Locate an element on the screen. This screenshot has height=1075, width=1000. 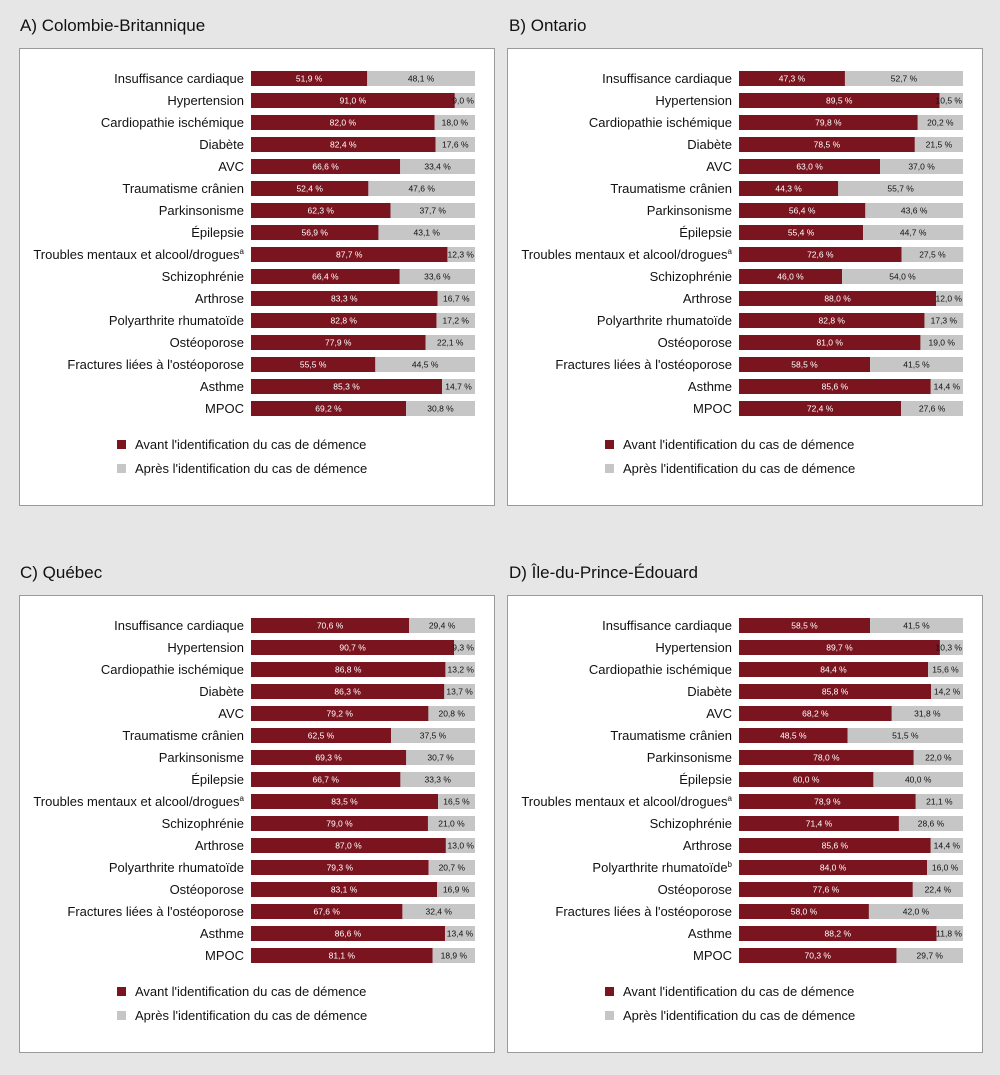
value-label-before: 58,0 % is located at coordinates (804, 912).